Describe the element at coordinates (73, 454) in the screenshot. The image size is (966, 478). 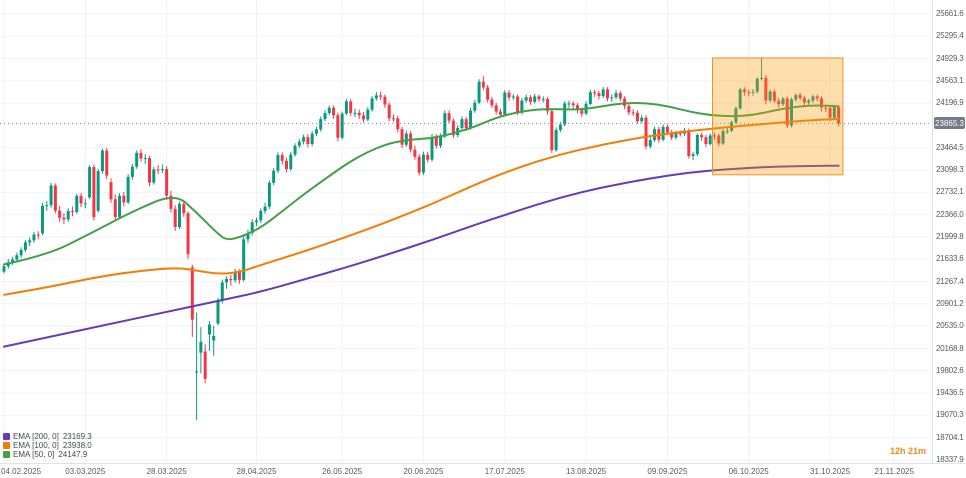
I see `indicator-value: 24147.9` at that location.